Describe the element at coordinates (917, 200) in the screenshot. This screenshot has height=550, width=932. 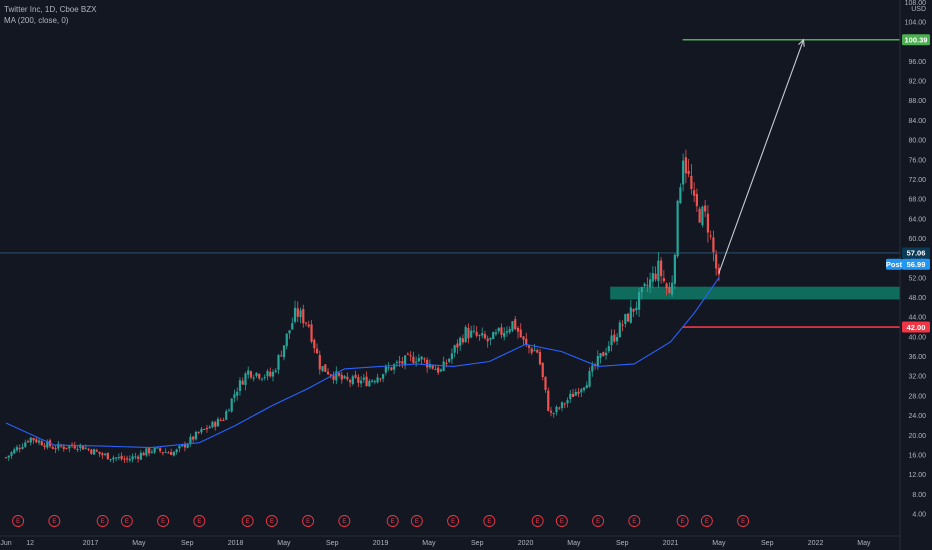
I see `y-tick-label: 68.00` at that location.